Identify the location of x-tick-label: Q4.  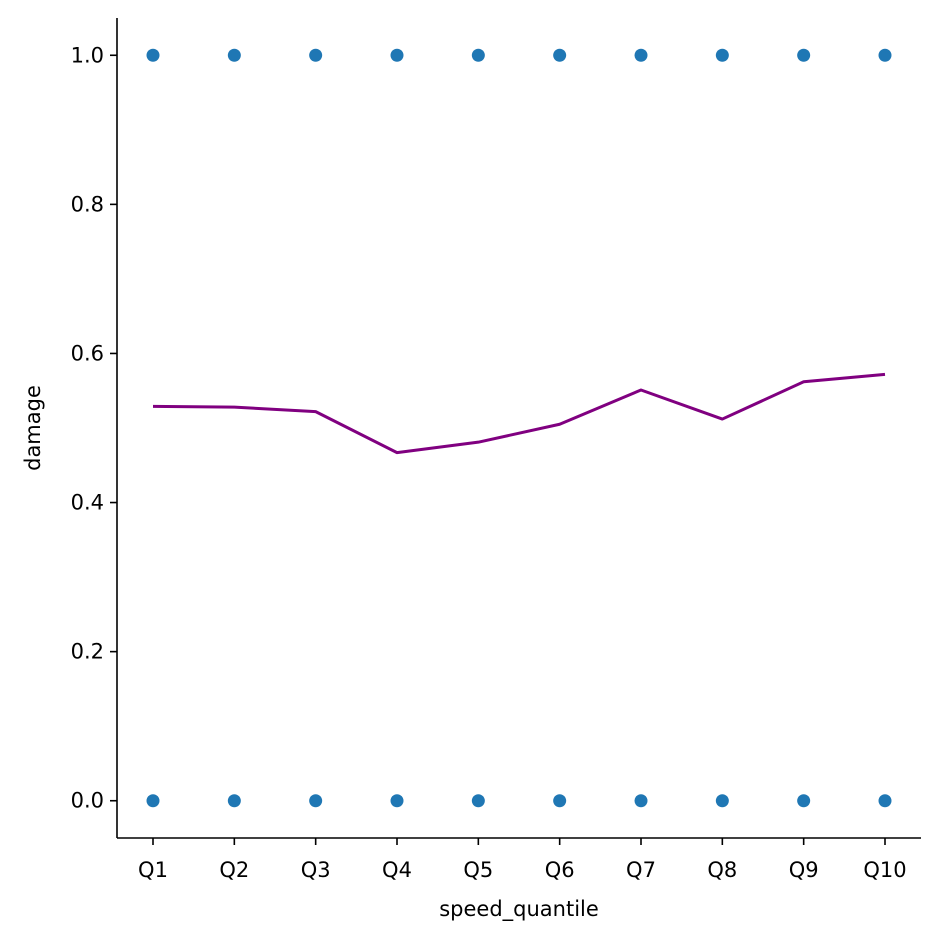
(397, 870).